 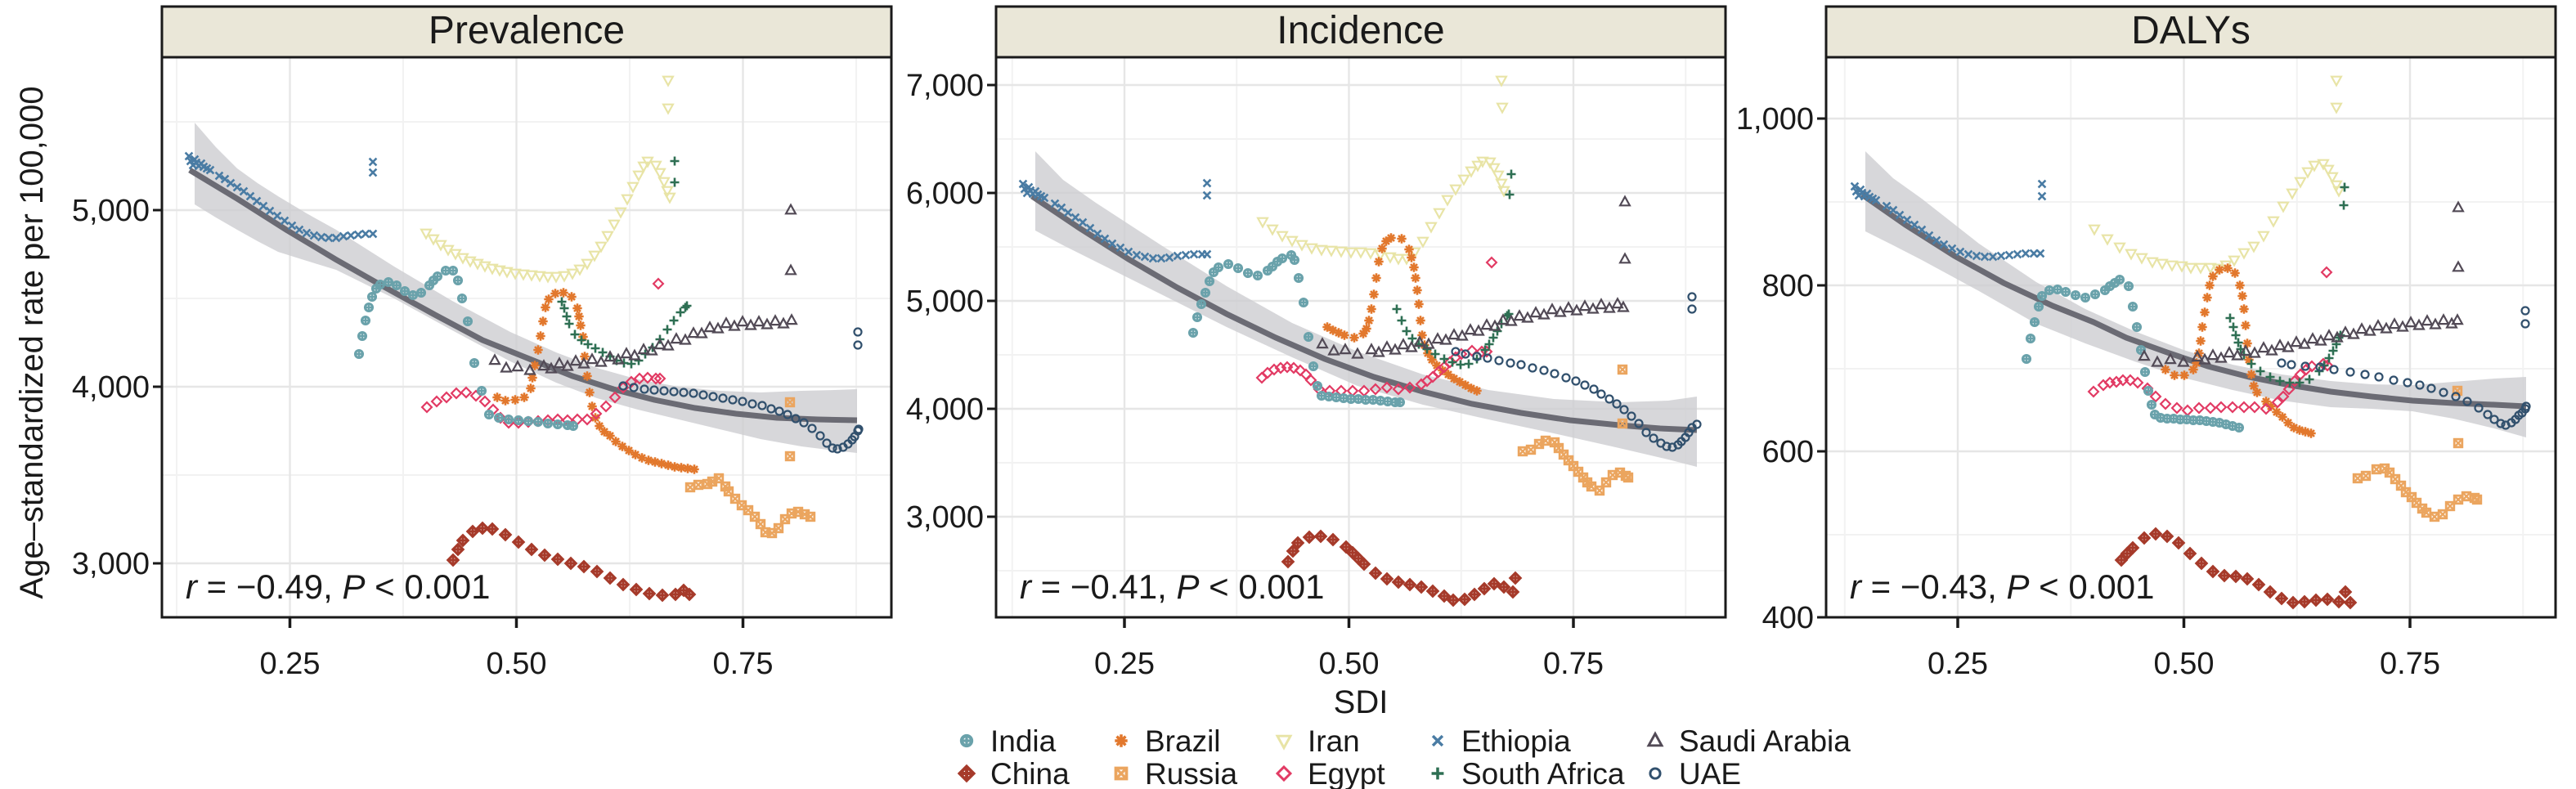 What do you see at coordinates (1346, 773) in the screenshot?
I see `svg-text: Egypt` at bounding box center [1346, 773].